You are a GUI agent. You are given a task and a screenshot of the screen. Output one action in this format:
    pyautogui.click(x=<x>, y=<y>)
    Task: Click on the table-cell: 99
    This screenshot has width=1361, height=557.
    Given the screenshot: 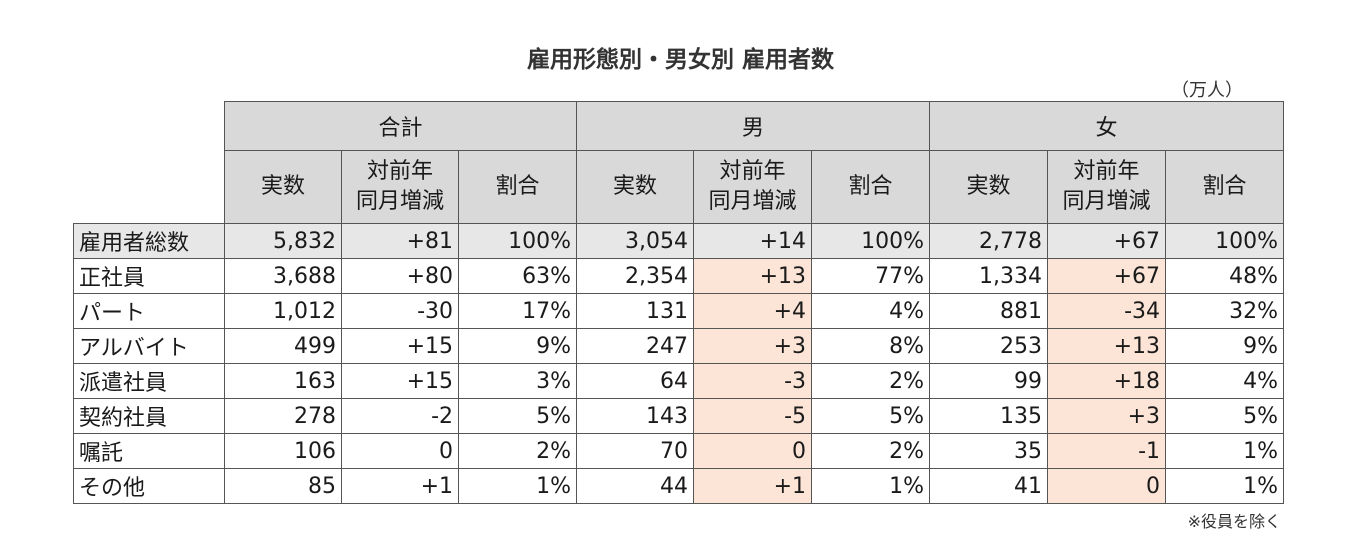 What is the action you would take?
    pyautogui.click(x=988, y=381)
    